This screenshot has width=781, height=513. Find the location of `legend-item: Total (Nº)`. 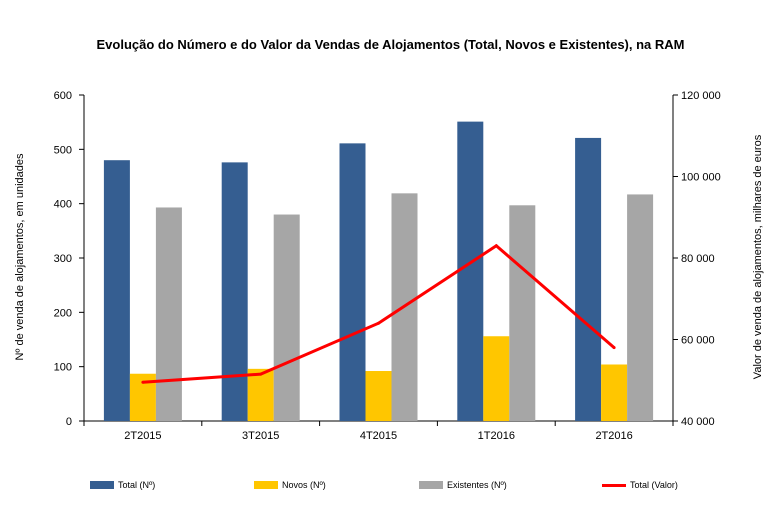

legend-item: Total (Nº) is located at coordinates (122, 485).